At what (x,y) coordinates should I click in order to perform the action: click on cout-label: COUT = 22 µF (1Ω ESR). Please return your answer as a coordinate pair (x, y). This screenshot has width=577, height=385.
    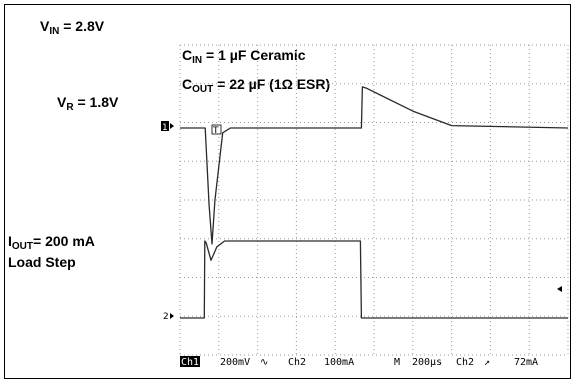
    Looking at the image, I should click on (256, 85).